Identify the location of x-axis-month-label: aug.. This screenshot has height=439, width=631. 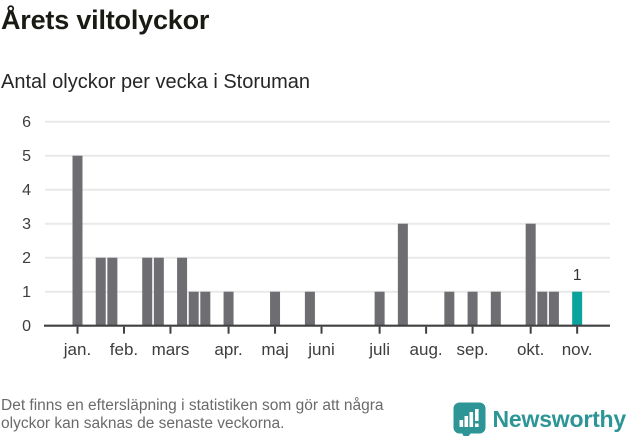
(426, 349).